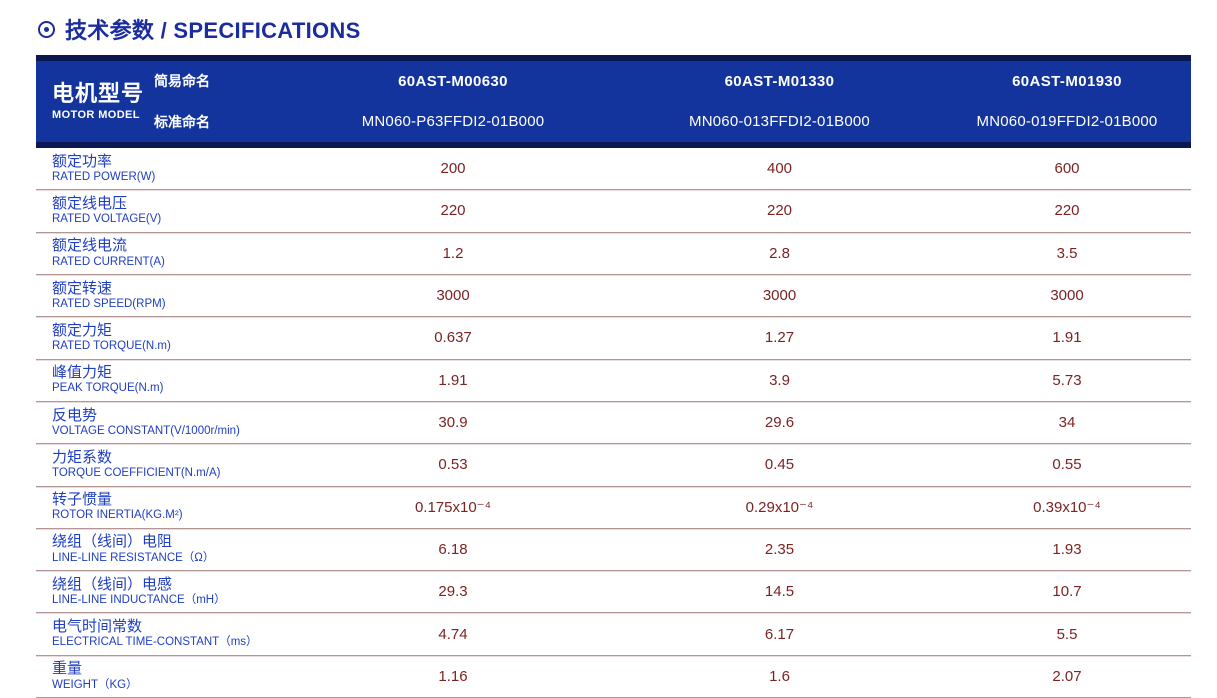  What do you see at coordinates (453, 81) in the screenshot?
I see `model-name: 60AST-M00630` at bounding box center [453, 81].